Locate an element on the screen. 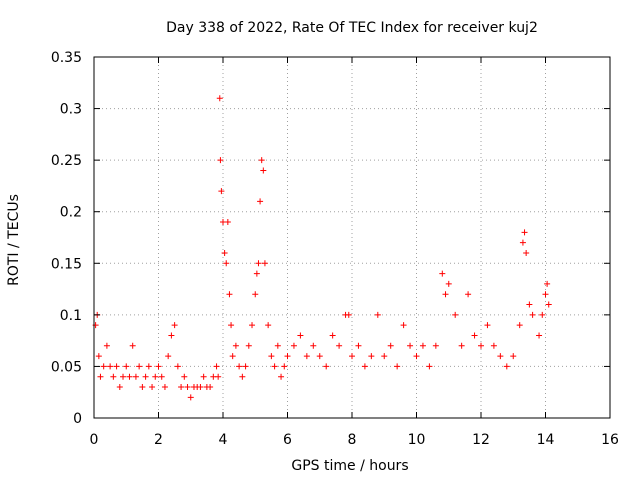  x-tick-label: 2 is located at coordinates (158, 440).